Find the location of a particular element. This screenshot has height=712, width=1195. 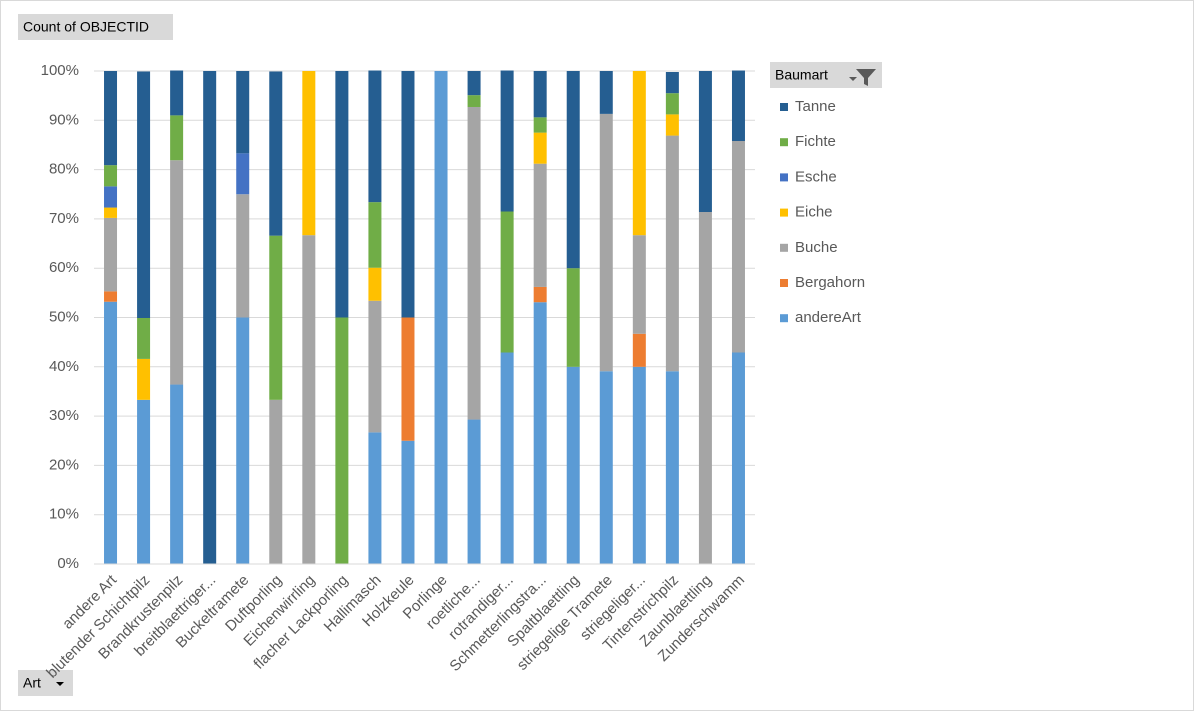

legend-label: Eiche is located at coordinates (814, 212).